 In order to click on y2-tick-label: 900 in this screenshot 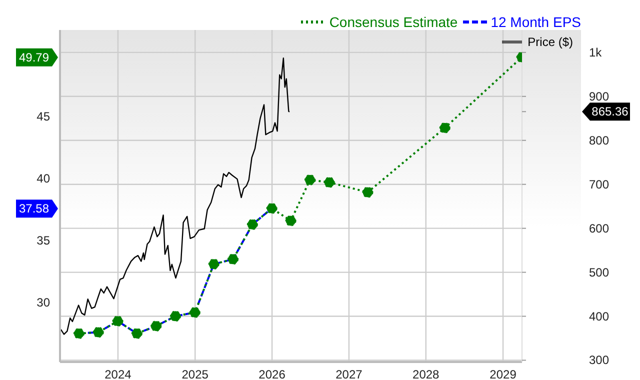, I will do `click(599, 96)`.